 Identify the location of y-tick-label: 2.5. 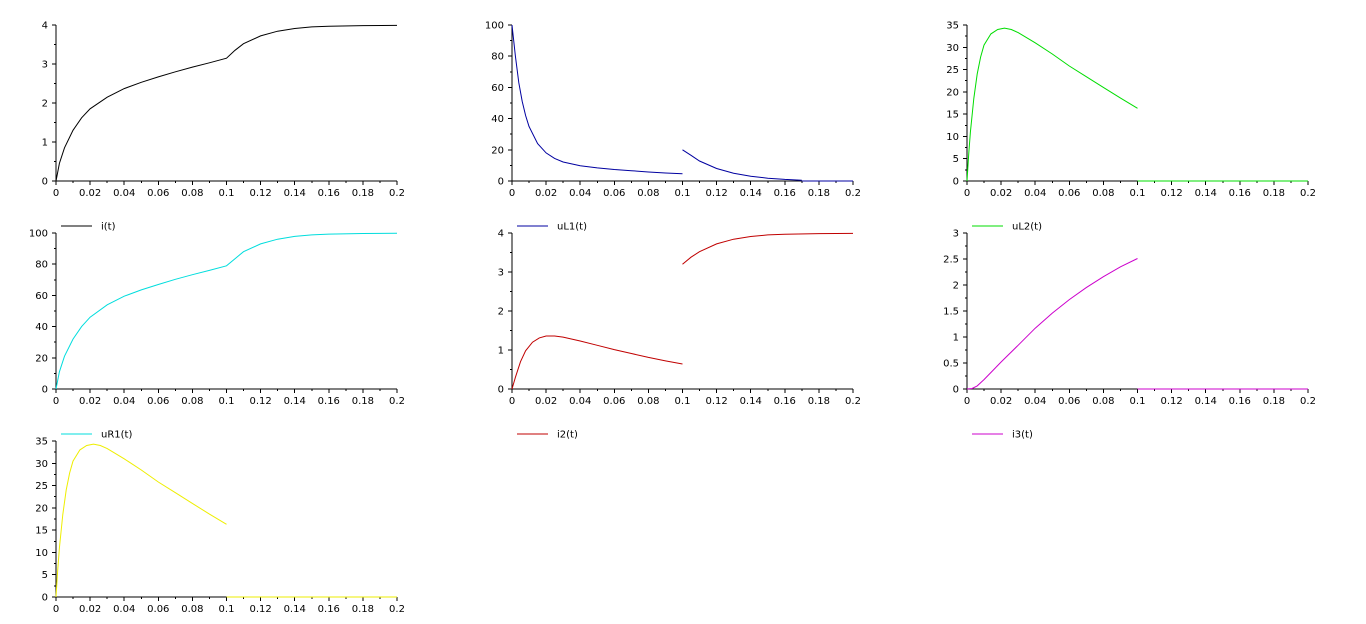
(951, 260).